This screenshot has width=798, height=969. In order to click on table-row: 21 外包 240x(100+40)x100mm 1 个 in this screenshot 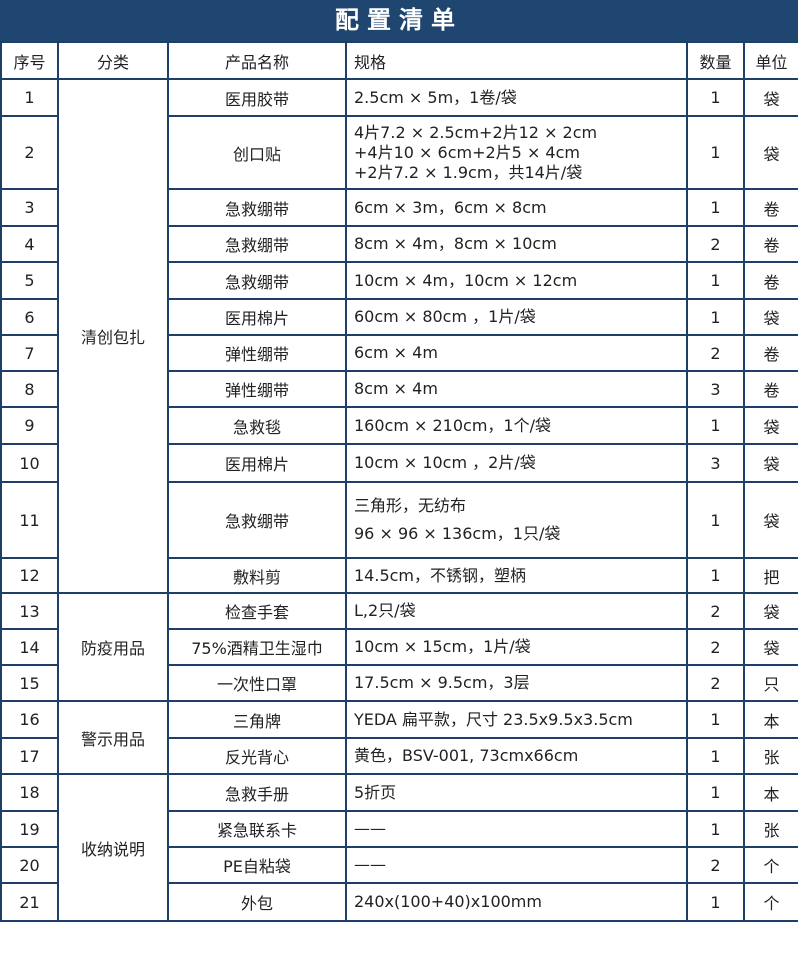, I will do `click(399, 902)`.